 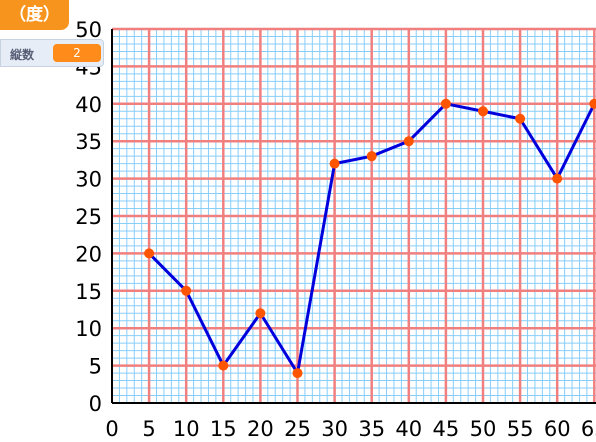 I want to click on x-tick-label: 65, so click(x=588, y=429).